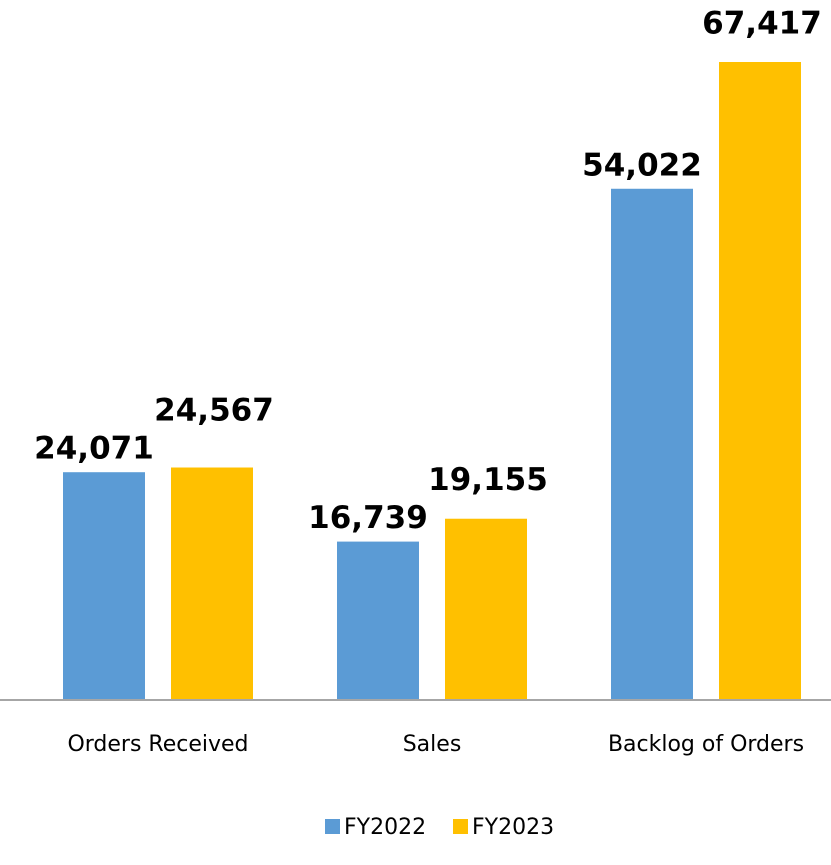  What do you see at coordinates (642, 165) in the screenshot?
I see `data-label: 54,022` at bounding box center [642, 165].